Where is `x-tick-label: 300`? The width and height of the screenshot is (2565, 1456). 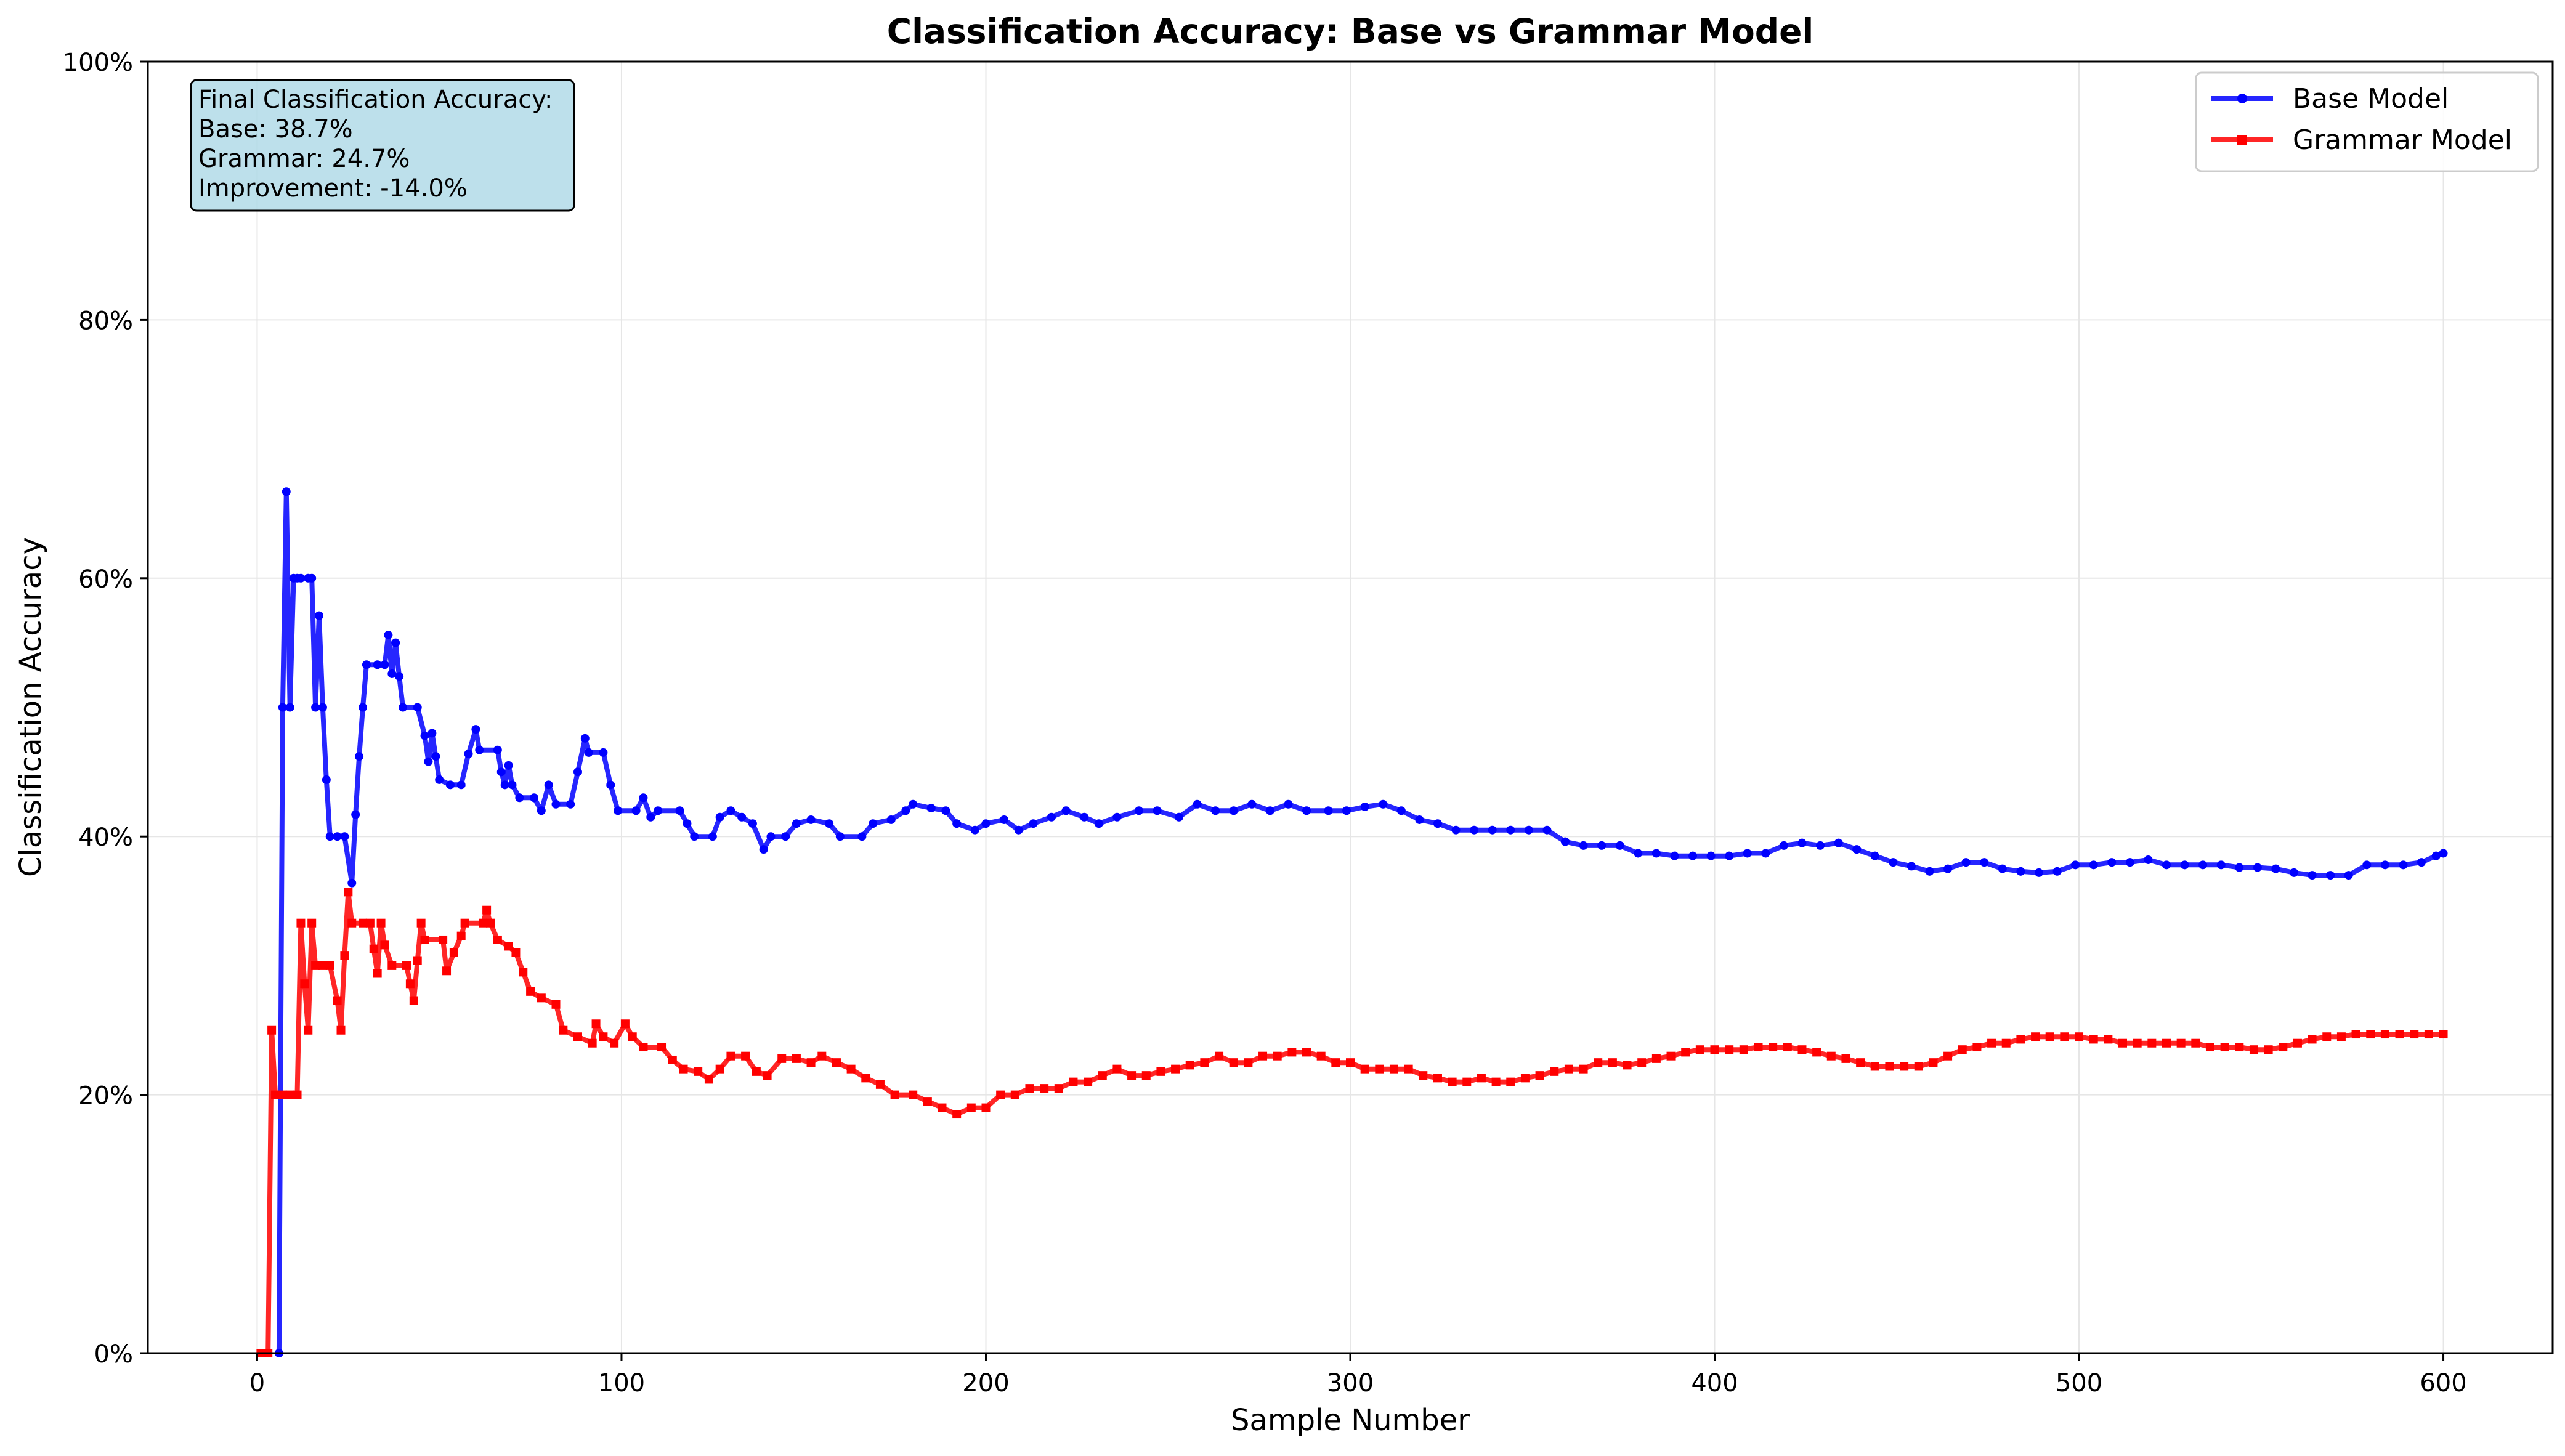 x-tick-label: 300 is located at coordinates (1350, 1383).